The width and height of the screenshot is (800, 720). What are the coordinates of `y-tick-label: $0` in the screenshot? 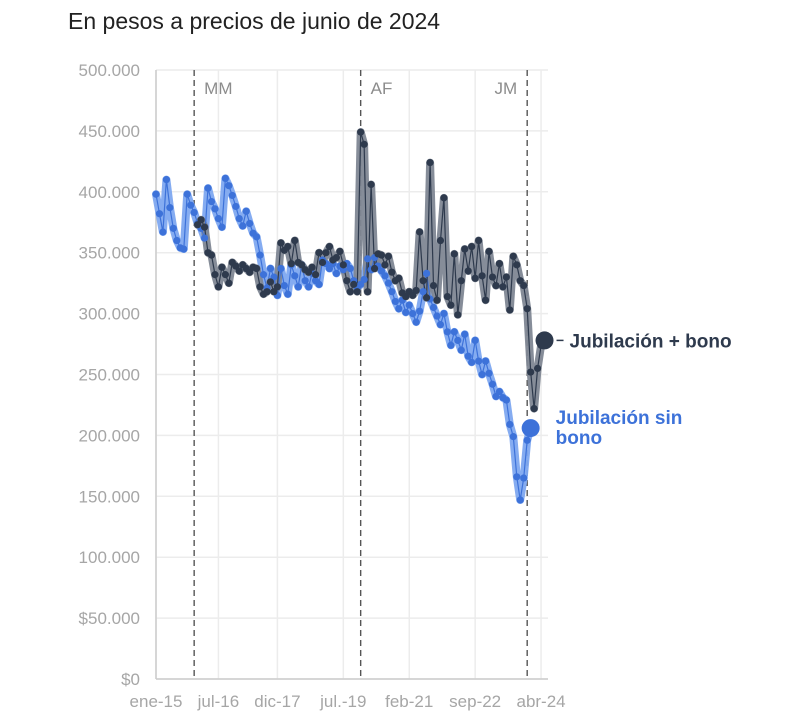 It's located at (130, 679).